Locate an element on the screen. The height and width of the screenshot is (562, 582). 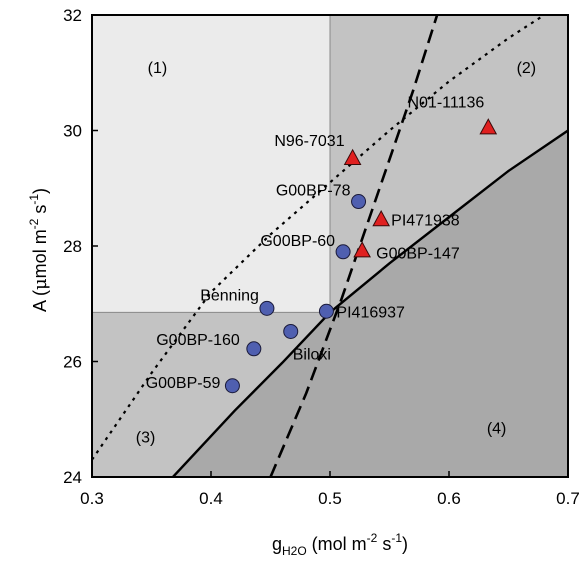
point-PI416937 is located at coordinates (326, 311).